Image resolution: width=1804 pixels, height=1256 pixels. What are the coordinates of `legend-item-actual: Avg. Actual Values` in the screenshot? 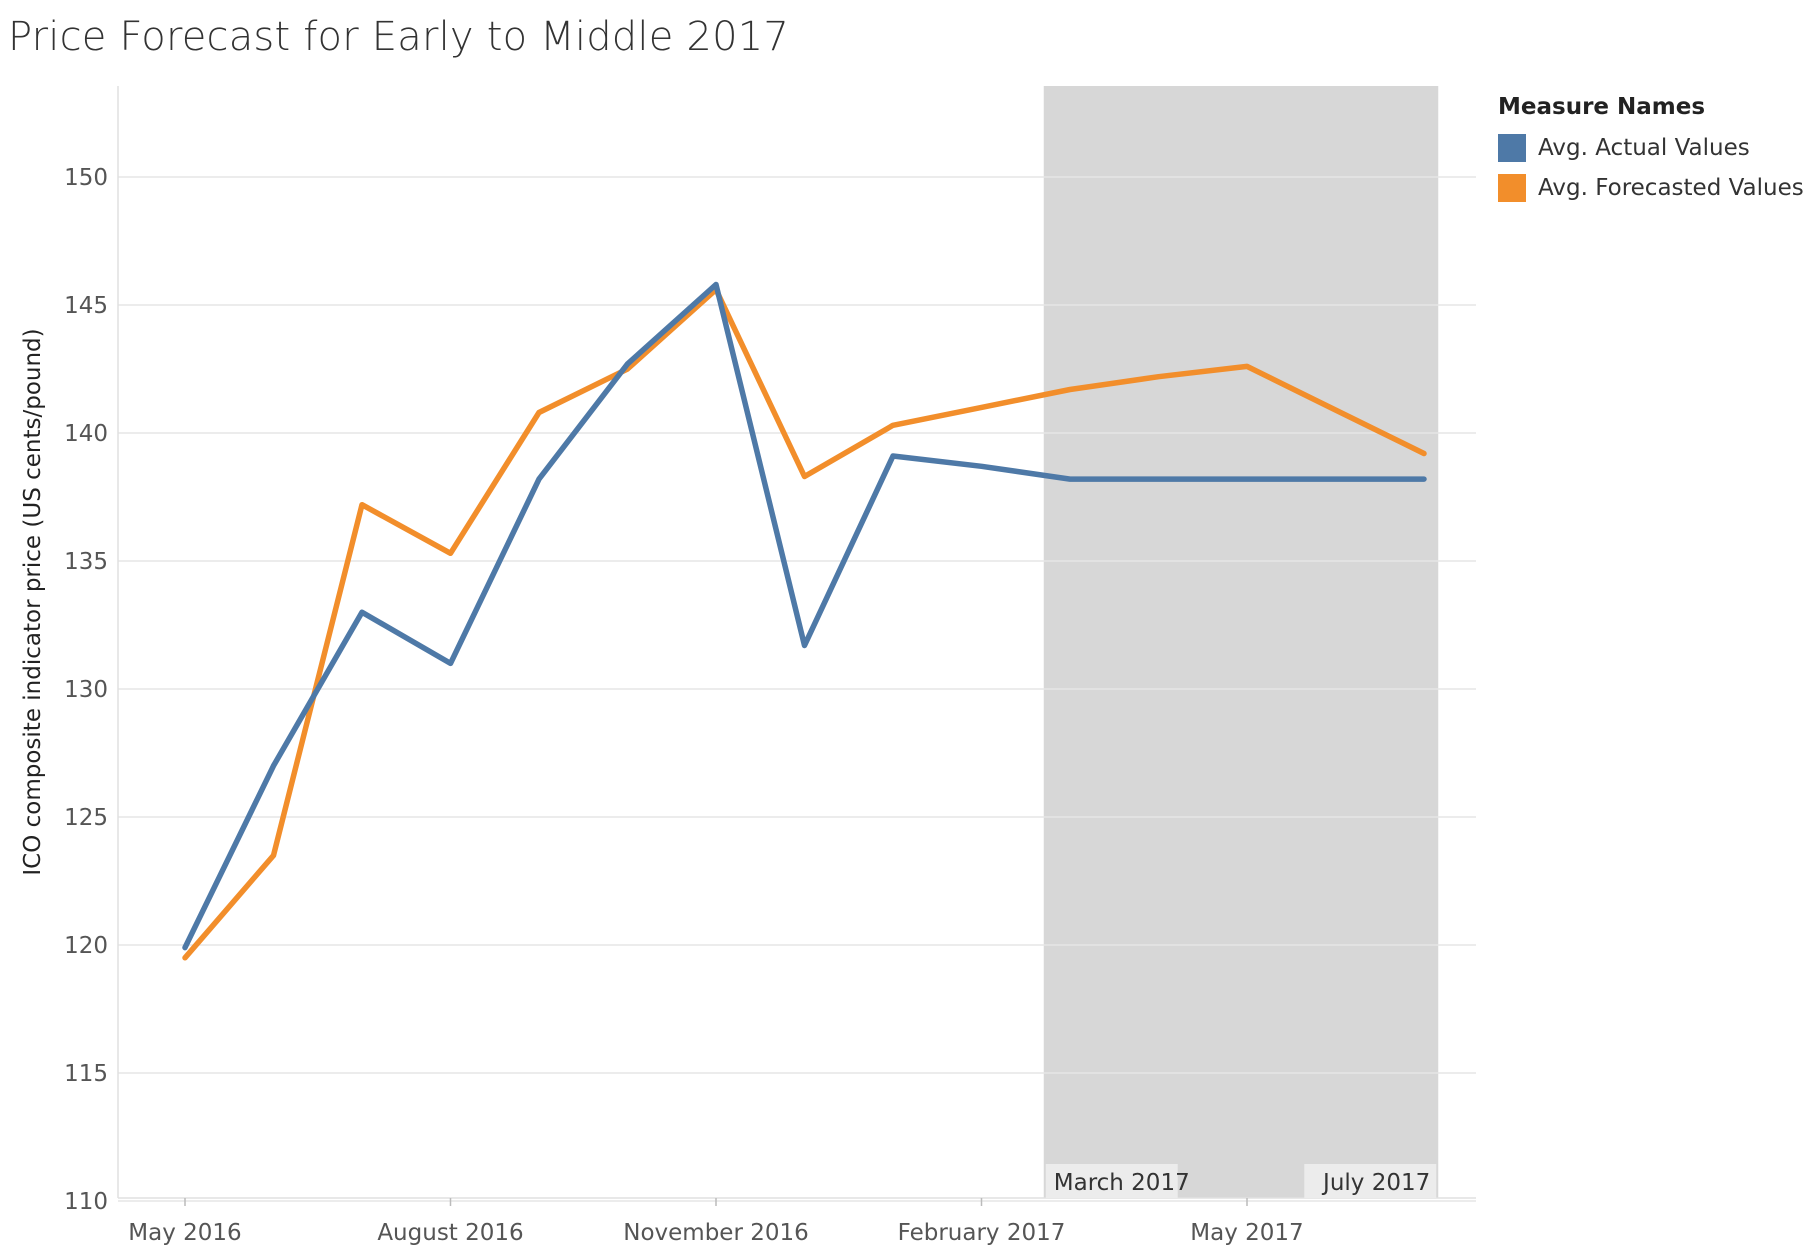 It's located at (1651, 148).